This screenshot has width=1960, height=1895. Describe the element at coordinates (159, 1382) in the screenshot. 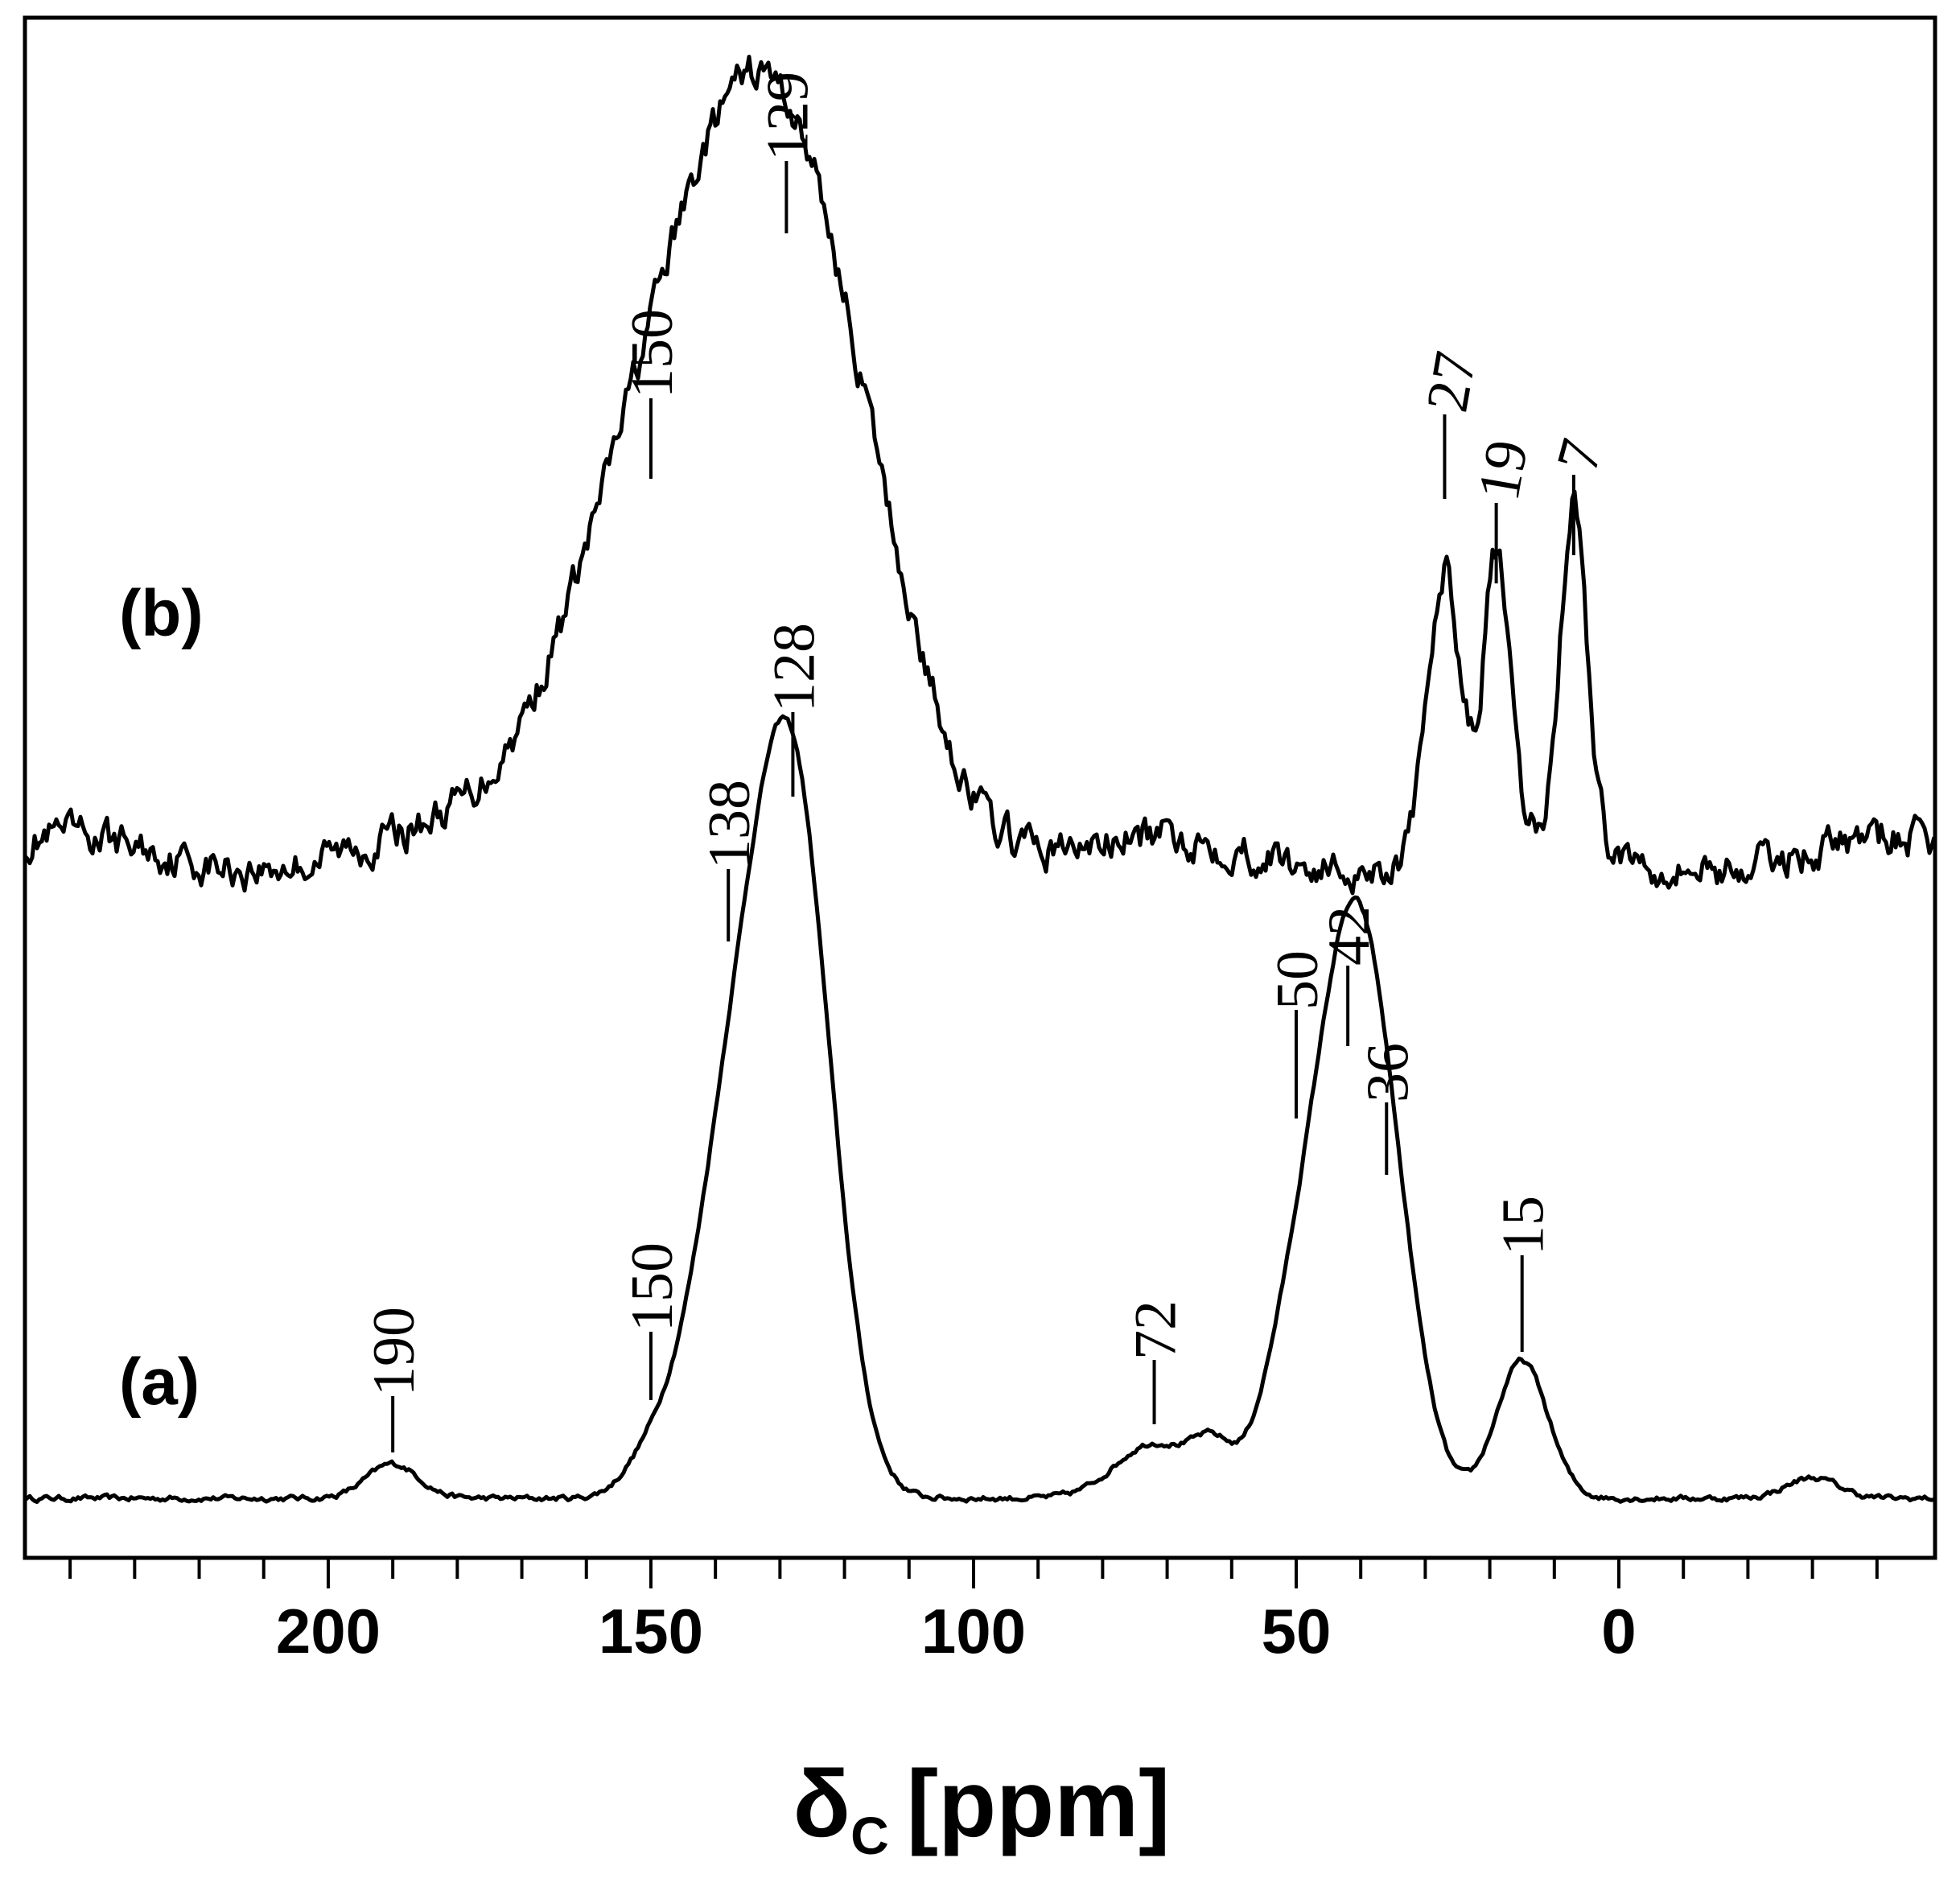

I see `series-label-a: (a)` at that location.